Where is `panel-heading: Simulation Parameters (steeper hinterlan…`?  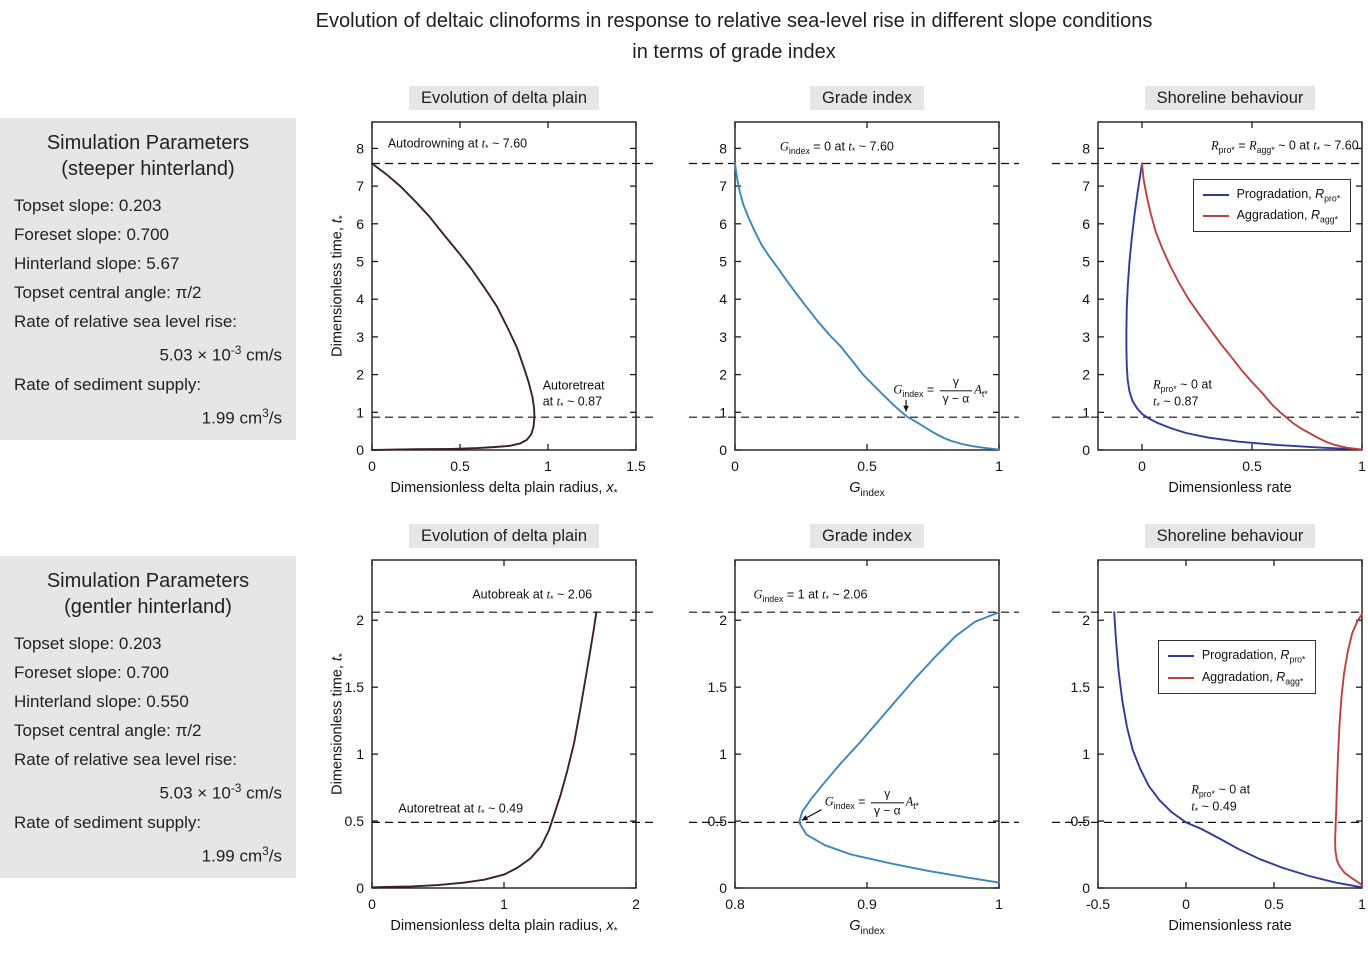 panel-heading: Simulation Parameters (steeper hinterlan… is located at coordinates (148, 156).